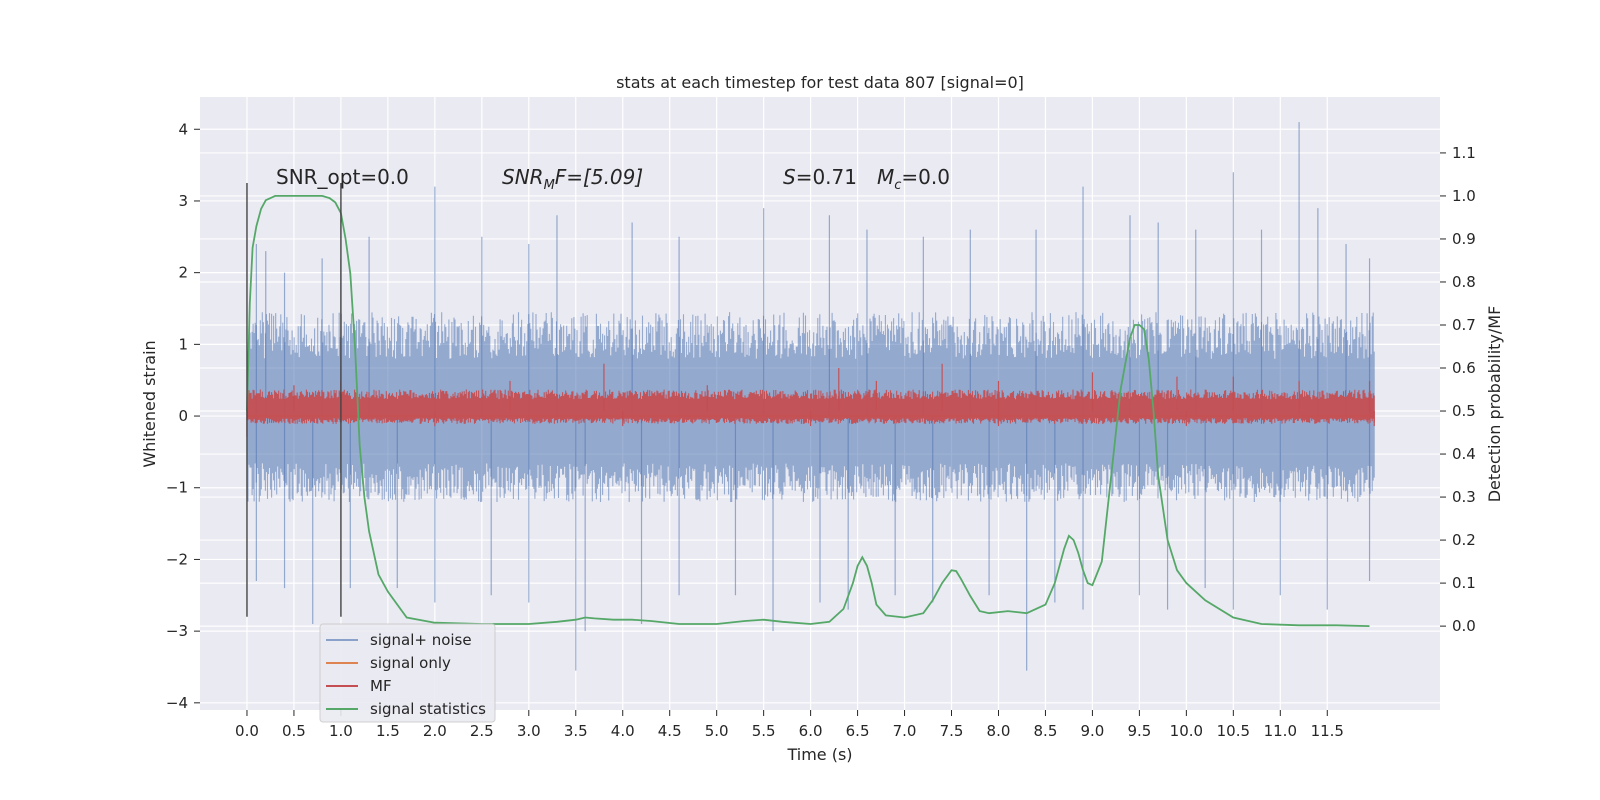  What do you see at coordinates (1092, 731) in the screenshot?
I see `x-tick-label: 9.0` at bounding box center [1092, 731].